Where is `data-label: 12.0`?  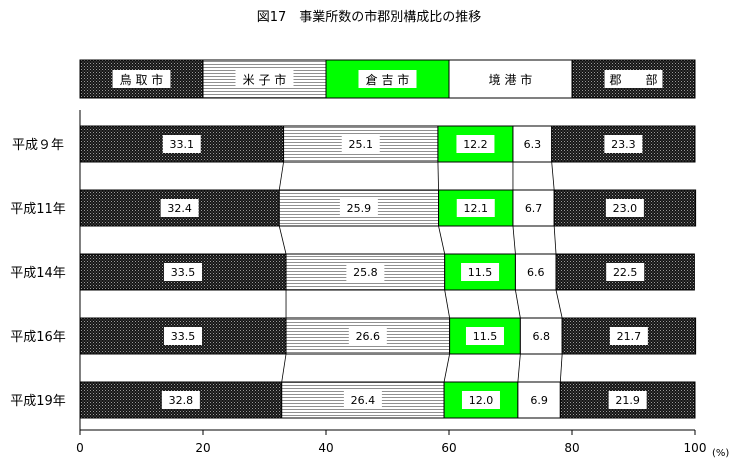
data-label: 12.0 is located at coordinates (481, 400).